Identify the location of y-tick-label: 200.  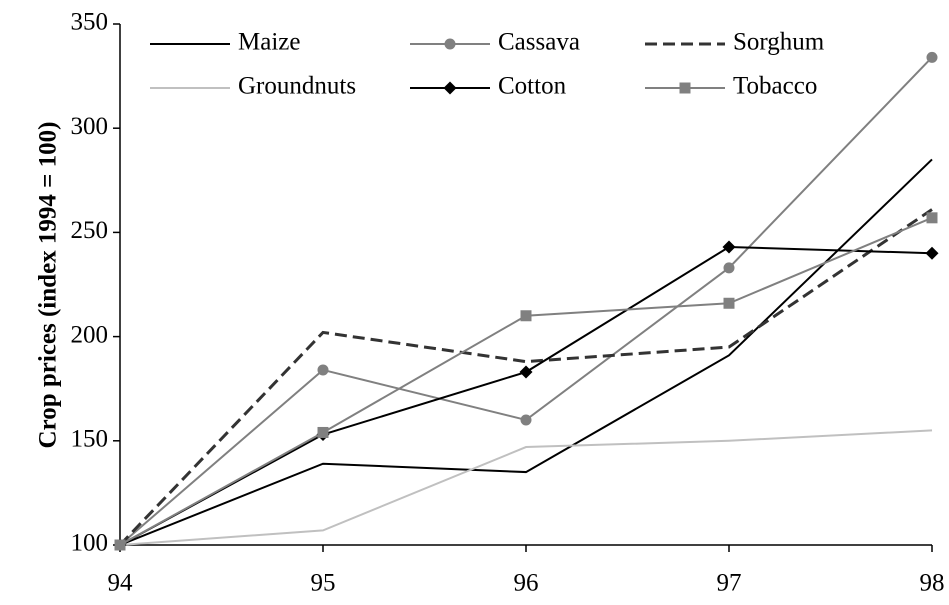
(90, 334).